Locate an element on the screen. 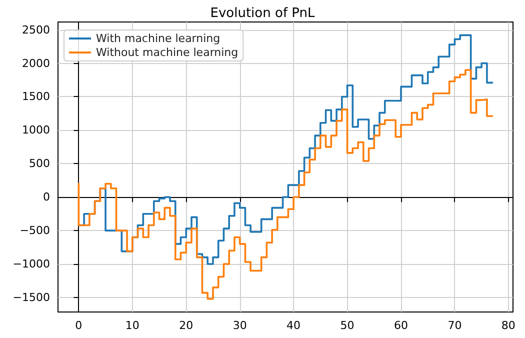 Image resolution: width=525 pixels, height=338 pixels. x-tick-label: 40 is located at coordinates (293, 325).